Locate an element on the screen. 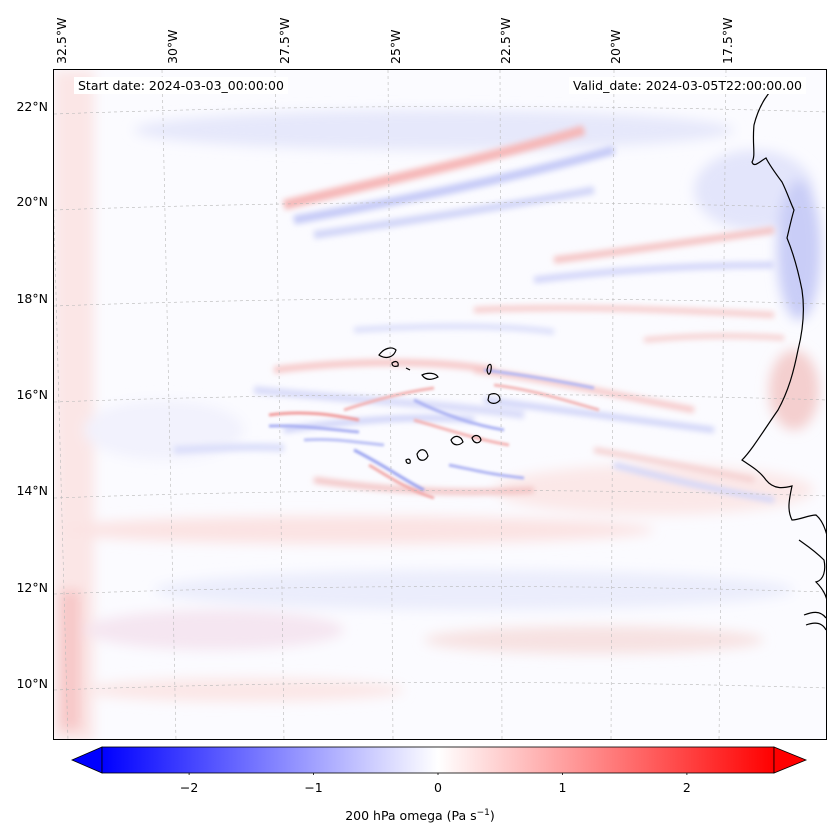 The height and width of the screenshot is (839, 837). colorbar-gradient is located at coordinates (438, 760).